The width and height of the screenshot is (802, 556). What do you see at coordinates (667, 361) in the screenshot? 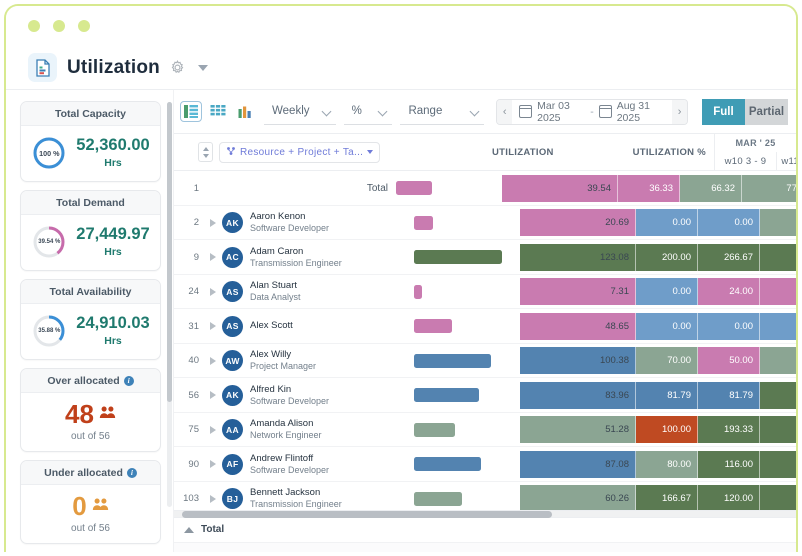
I see `week-cell: 70.00` at bounding box center [667, 361].